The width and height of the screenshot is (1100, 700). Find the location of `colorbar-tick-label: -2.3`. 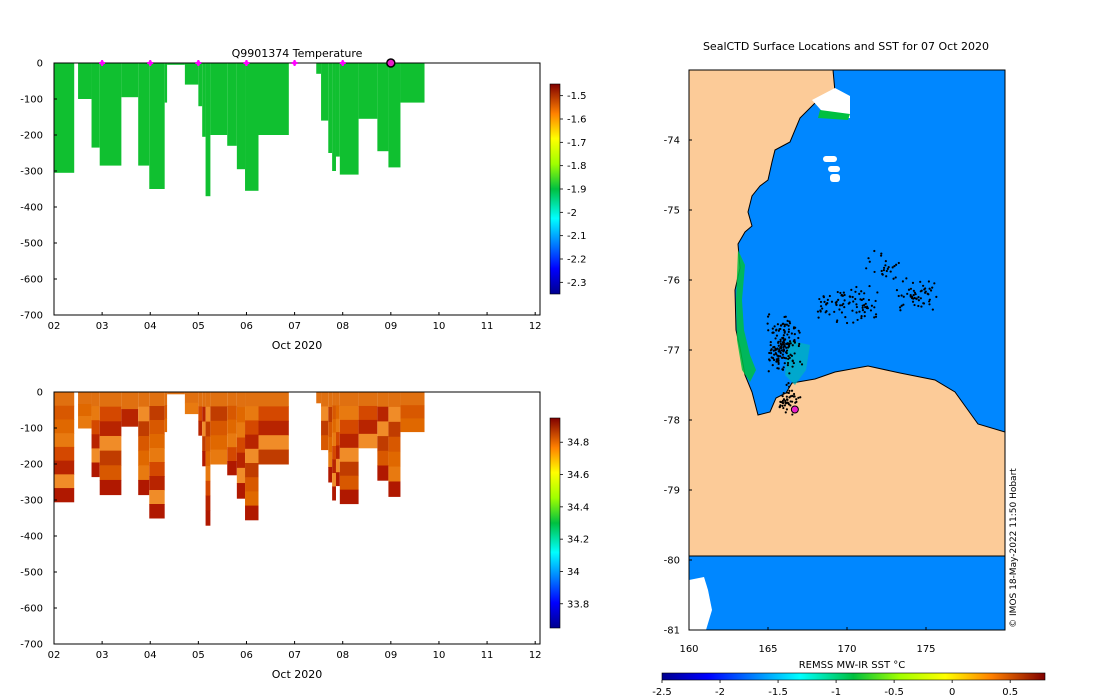

colorbar-tick-label: -2.3 is located at coordinates (577, 283).